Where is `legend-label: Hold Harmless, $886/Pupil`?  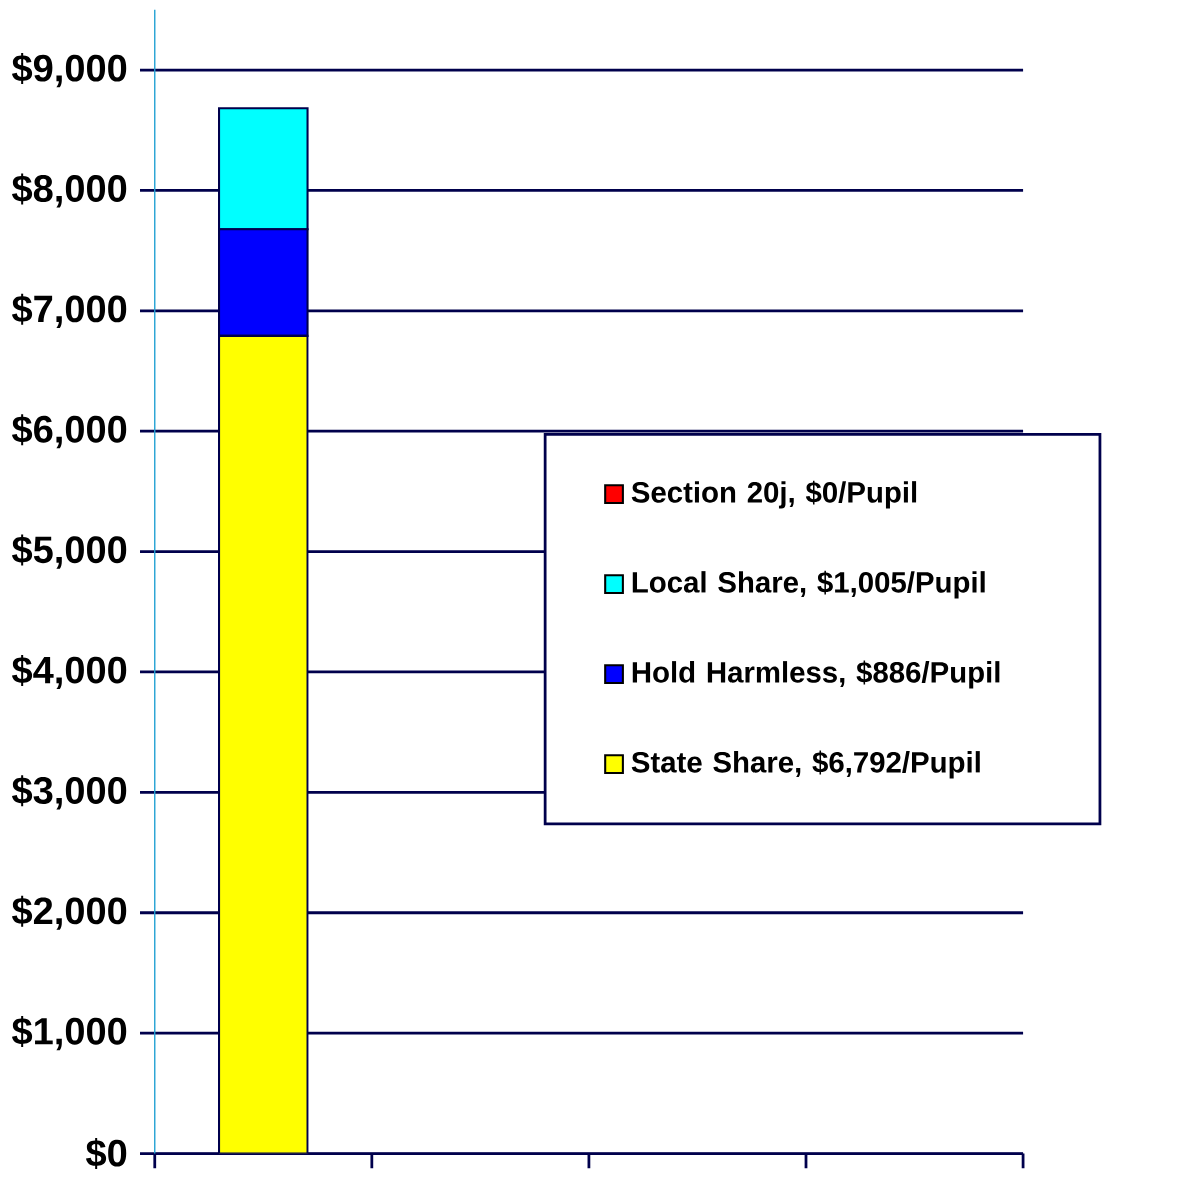
legend-label: Hold Harmless, $886/Pupil is located at coordinates (816, 674).